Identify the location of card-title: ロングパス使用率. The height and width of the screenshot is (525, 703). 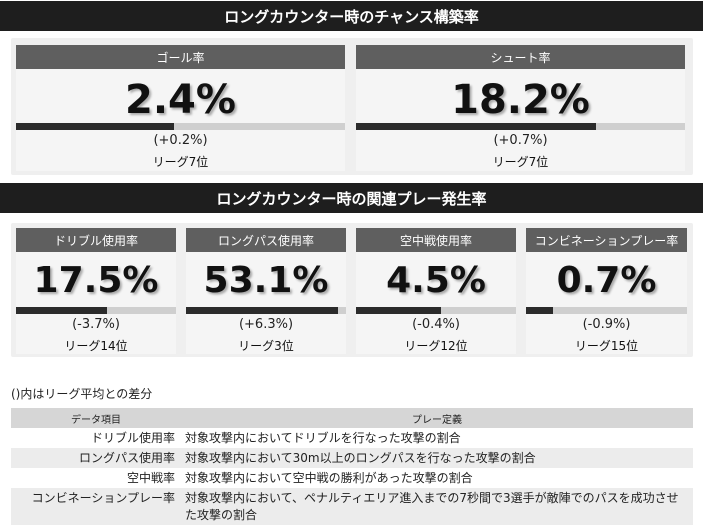
(266, 240).